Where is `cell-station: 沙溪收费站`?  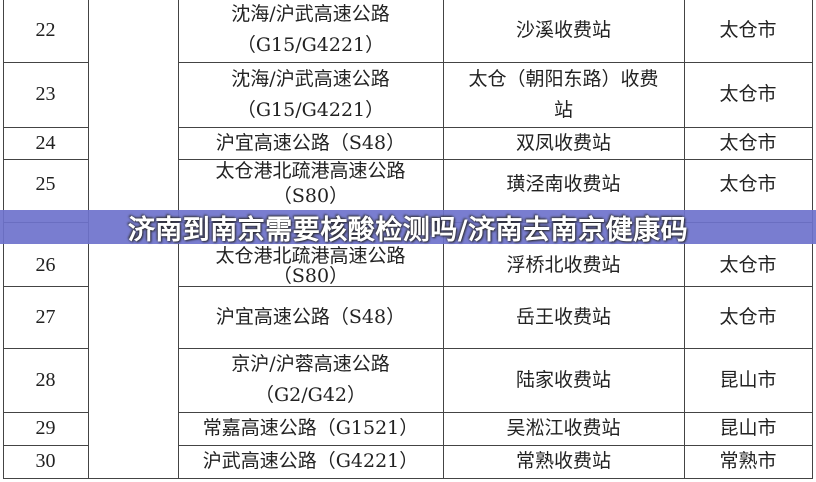
cell-station: 沙溪收费站 is located at coordinates (563, 29).